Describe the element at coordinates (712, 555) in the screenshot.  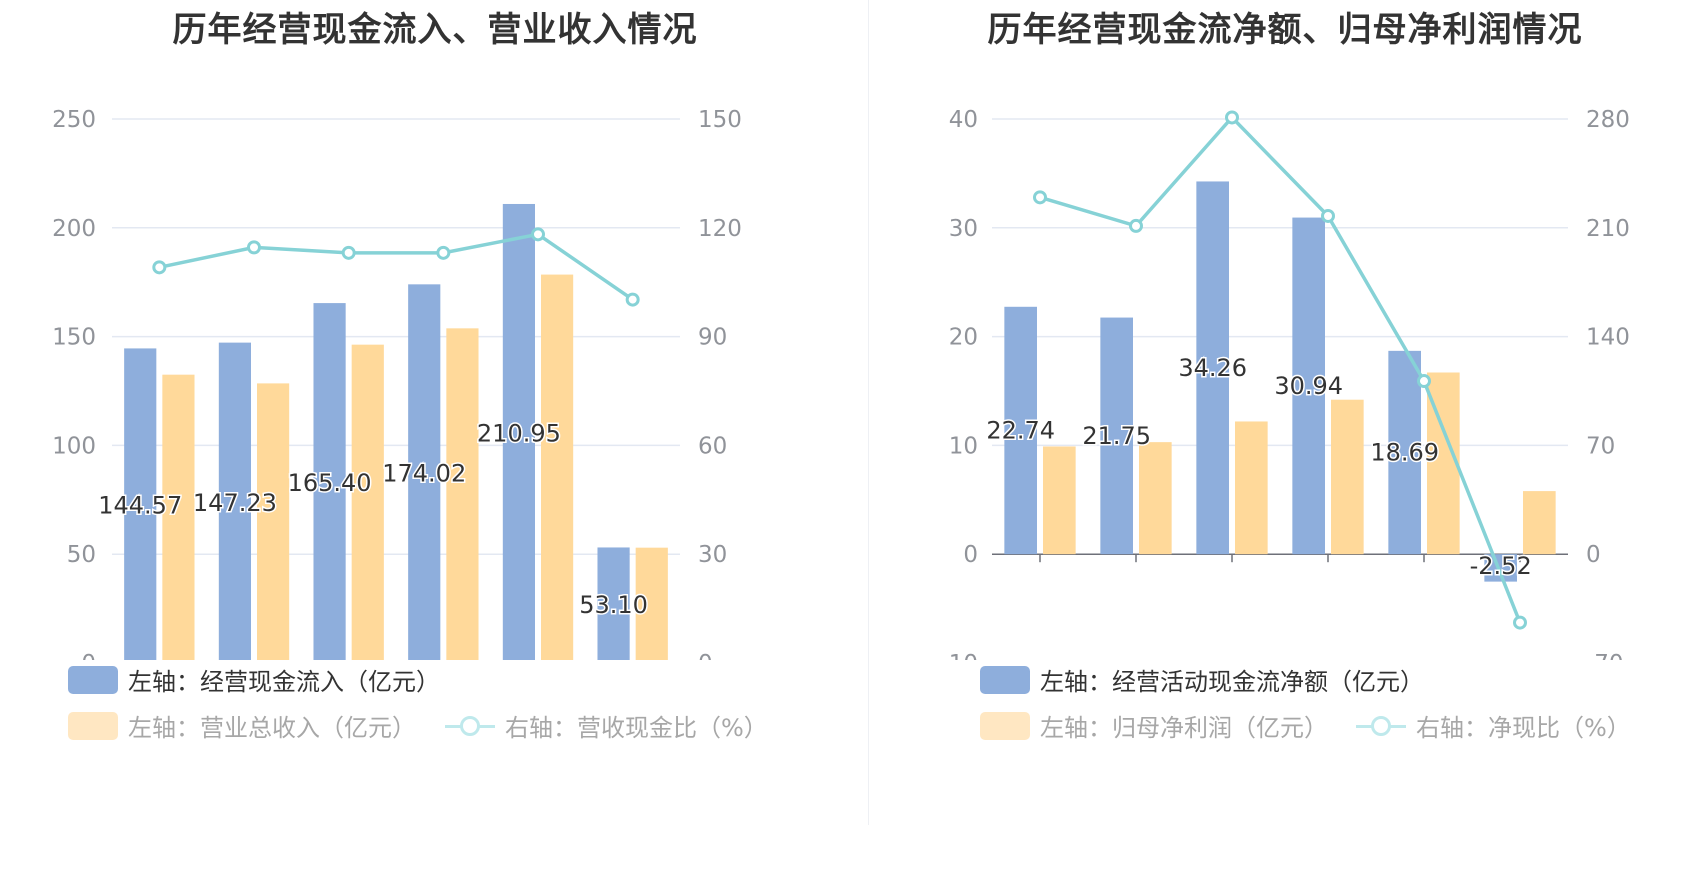
I see `right-axis-tick-label: 30` at that location.